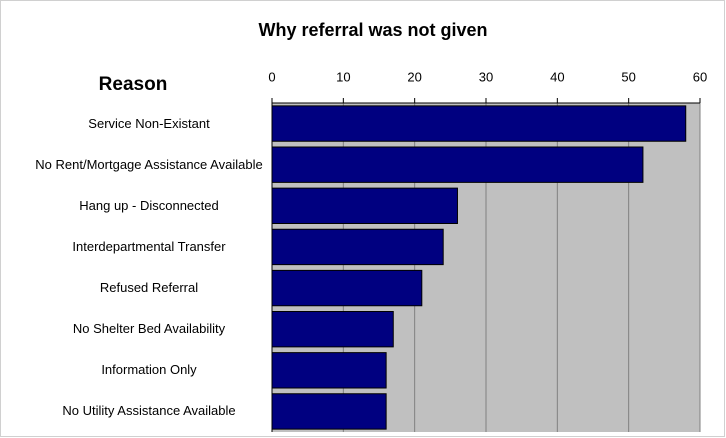  What do you see at coordinates (486, 76) in the screenshot?
I see `x-tick-label: 30` at bounding box center [486, 76].